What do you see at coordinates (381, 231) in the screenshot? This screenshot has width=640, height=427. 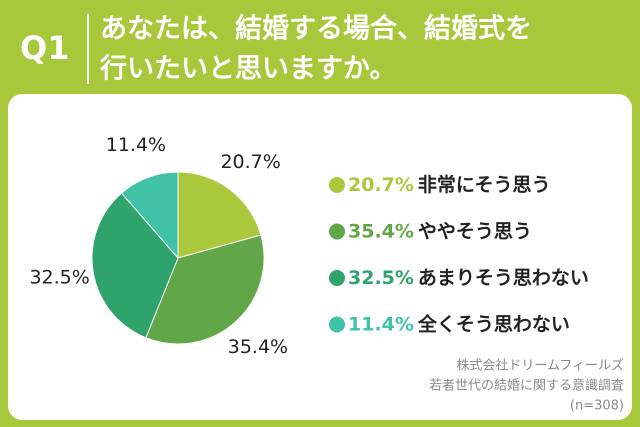 I see `legend-value: 35.4%` at bounding box center [381, 231].